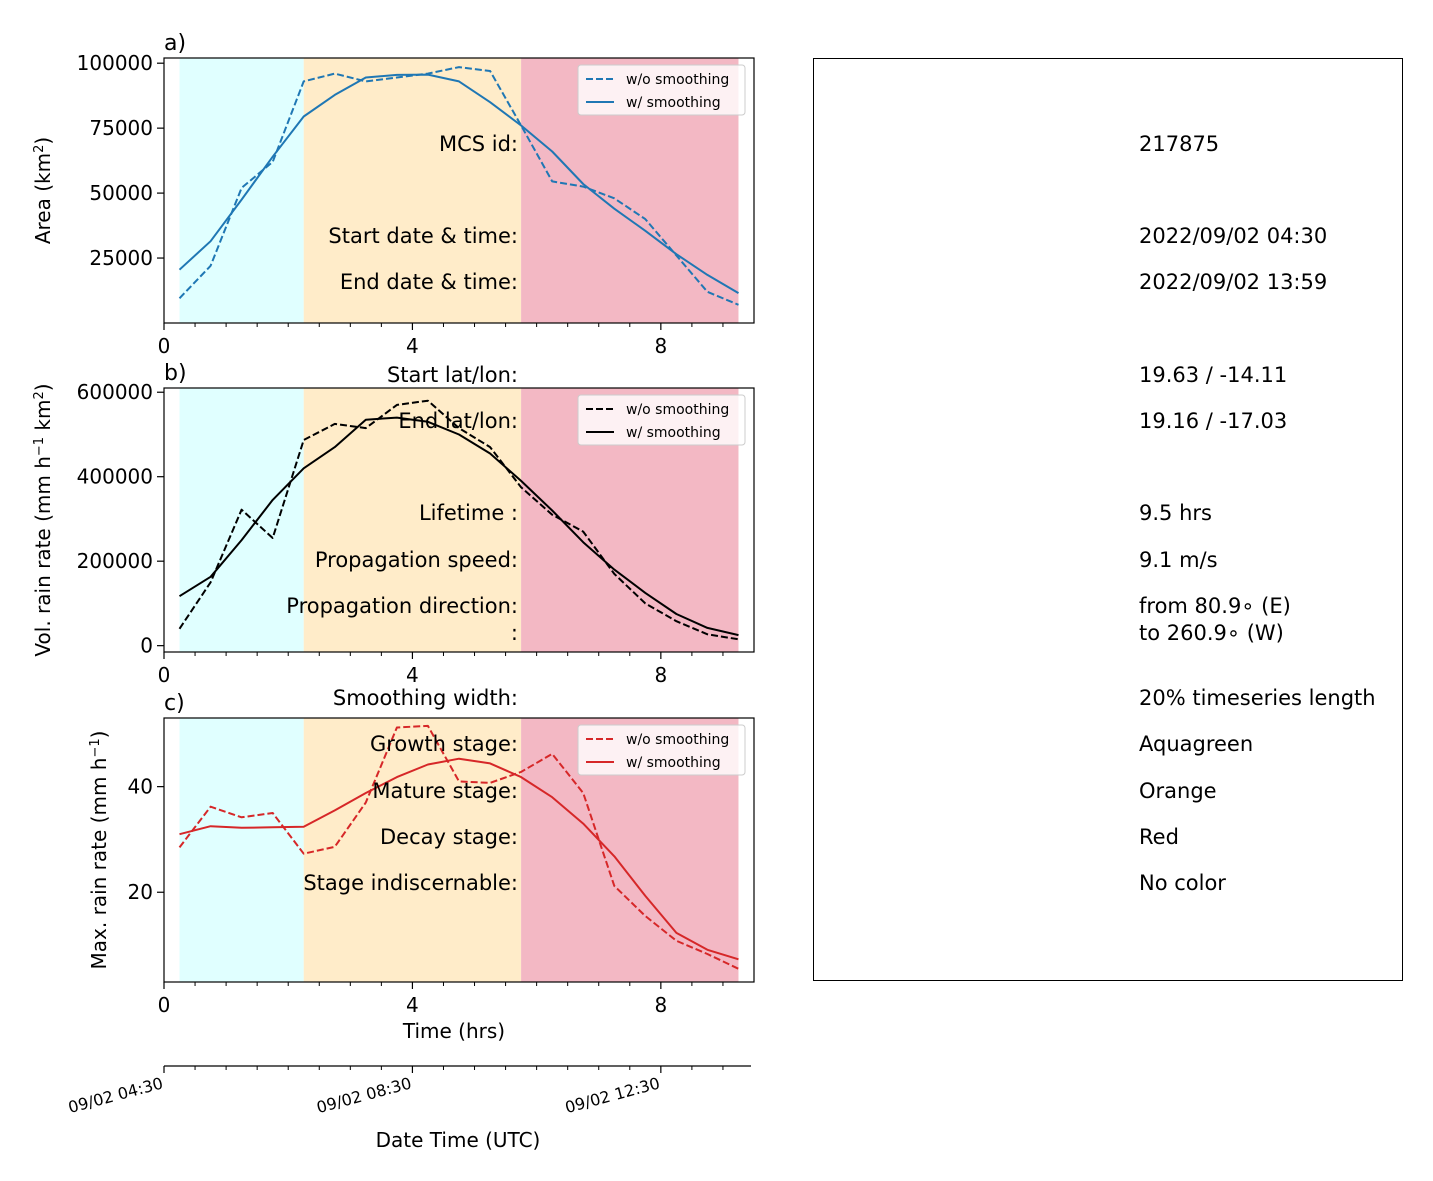 The height and width of the screenshot is (1181, 1433). What do you see at coordinates (468, 513) in the screenshot?
I see `info-label: Lifetime :` at bounding box center [468, 513].